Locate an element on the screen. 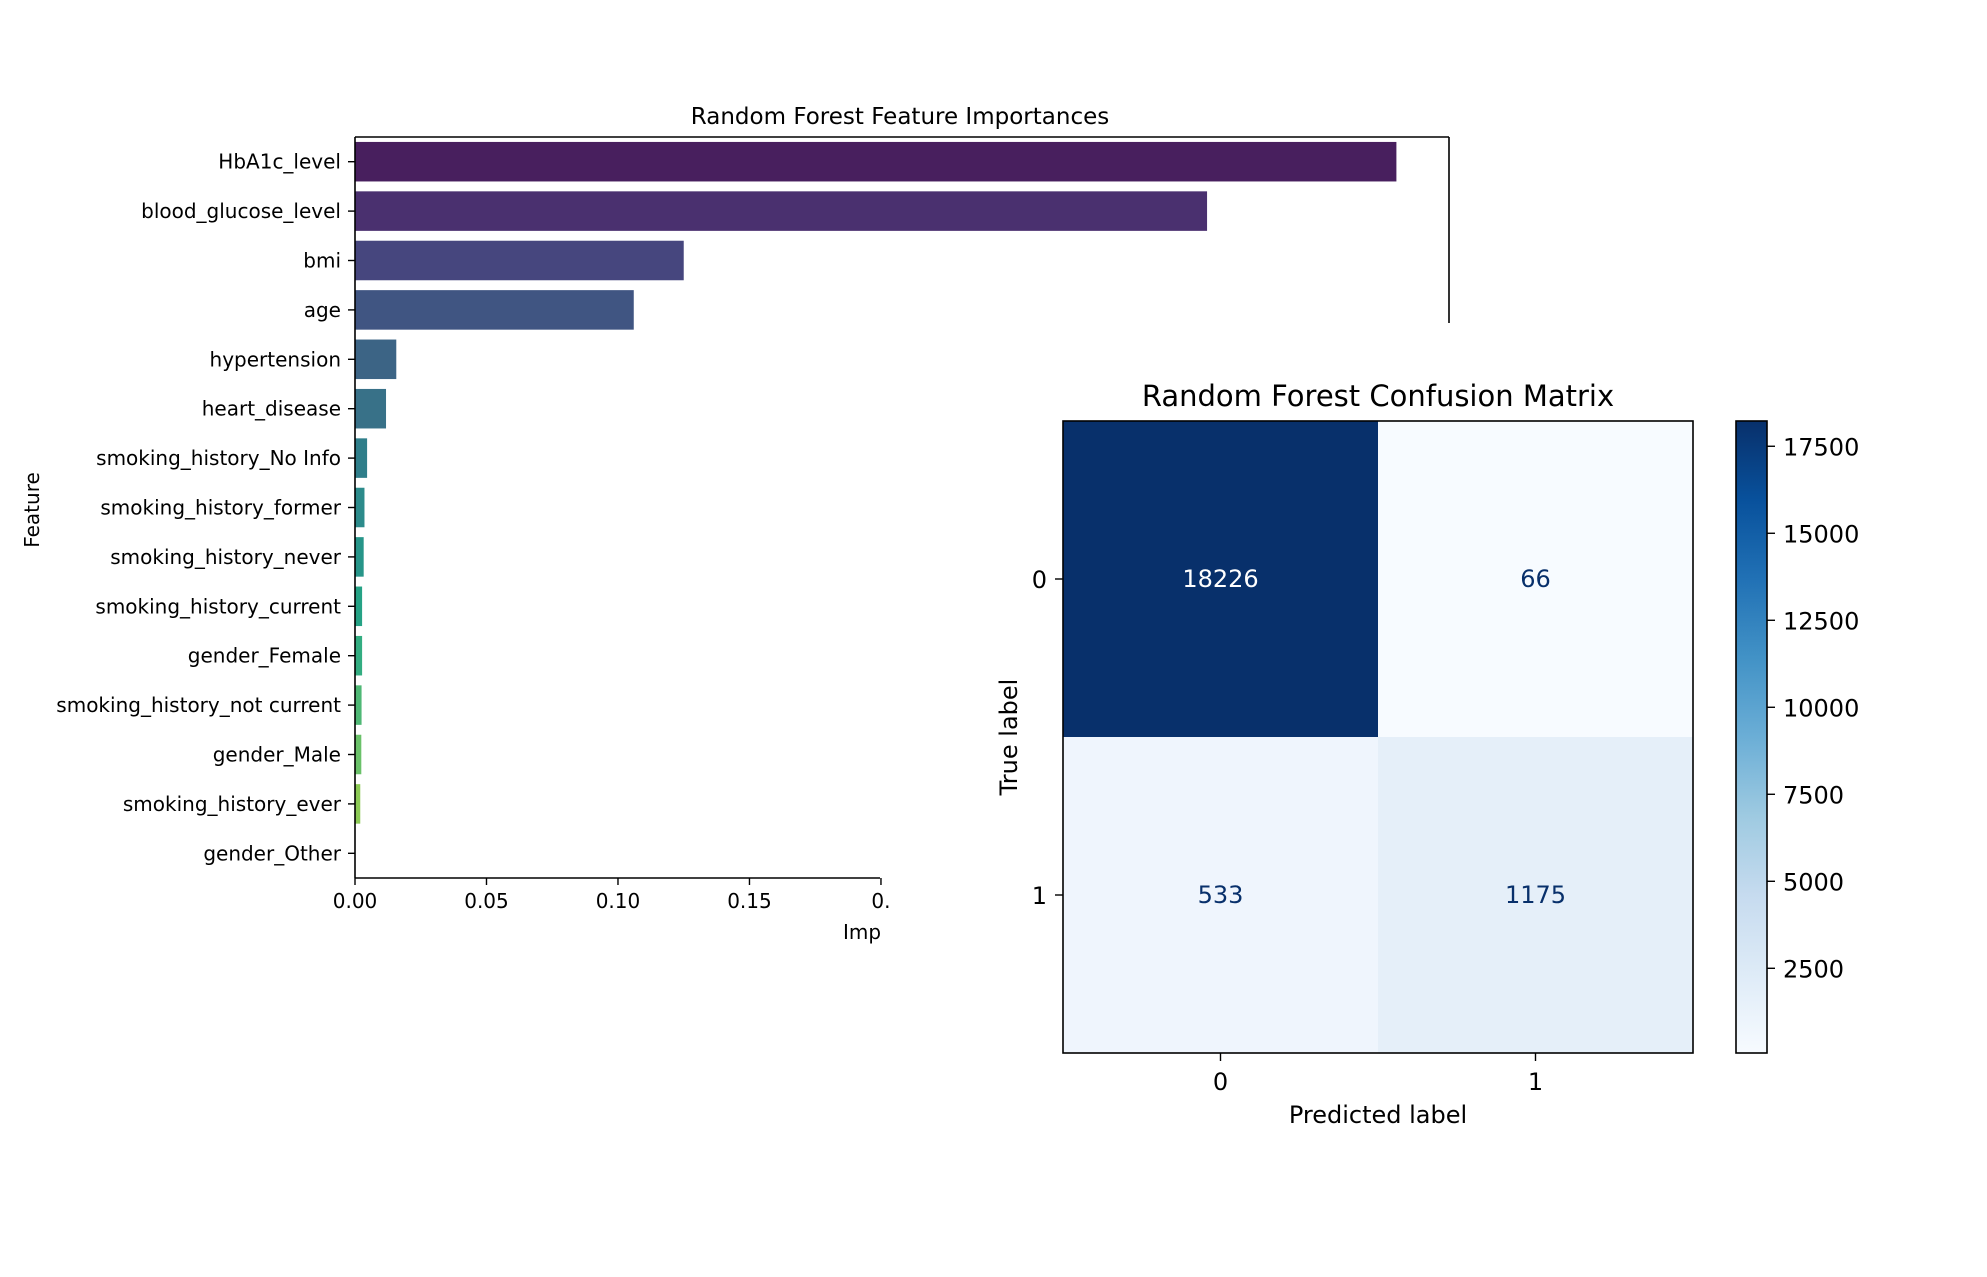  y-tick-label: 1 is located at coordinates (1039, 896).